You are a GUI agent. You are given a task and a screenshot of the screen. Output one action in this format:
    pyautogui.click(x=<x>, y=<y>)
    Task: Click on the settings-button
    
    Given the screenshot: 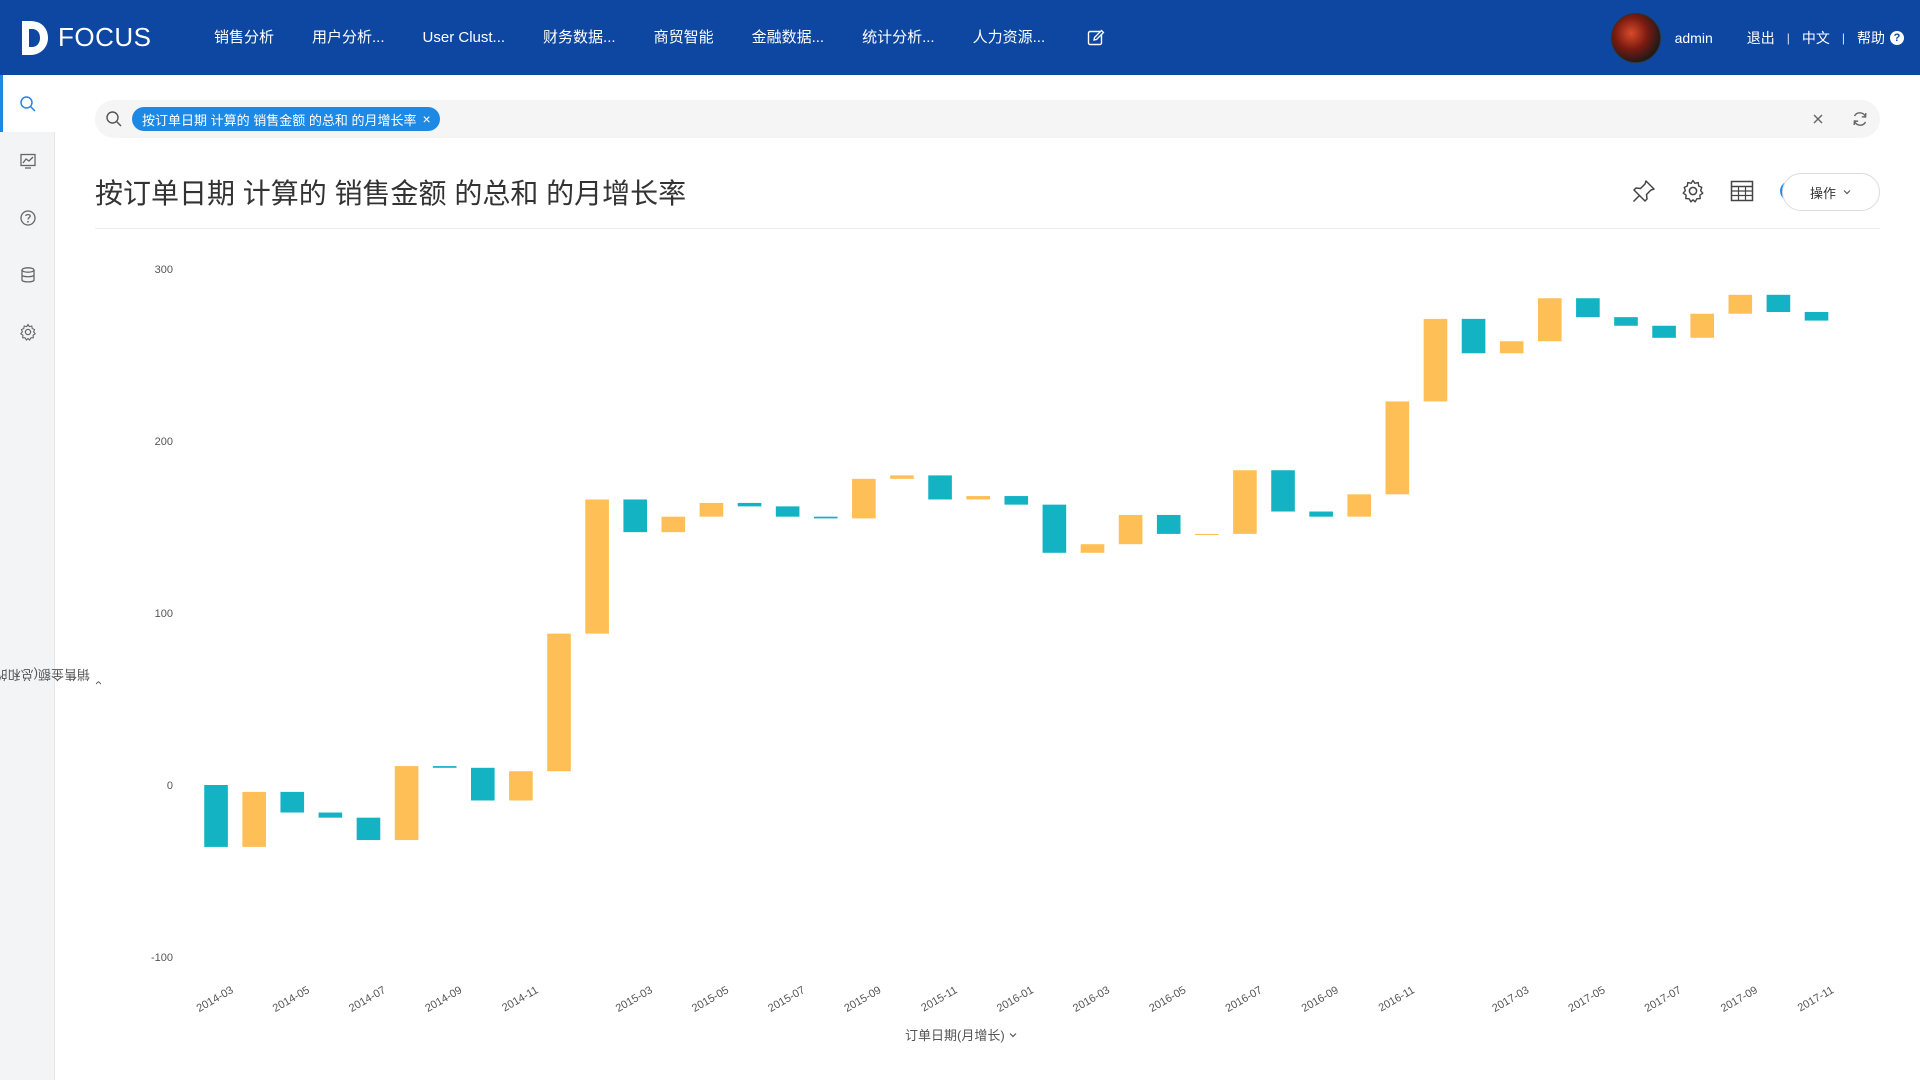 What is the action you would take?
    pyautogui.click(x=1693, y=191)
    